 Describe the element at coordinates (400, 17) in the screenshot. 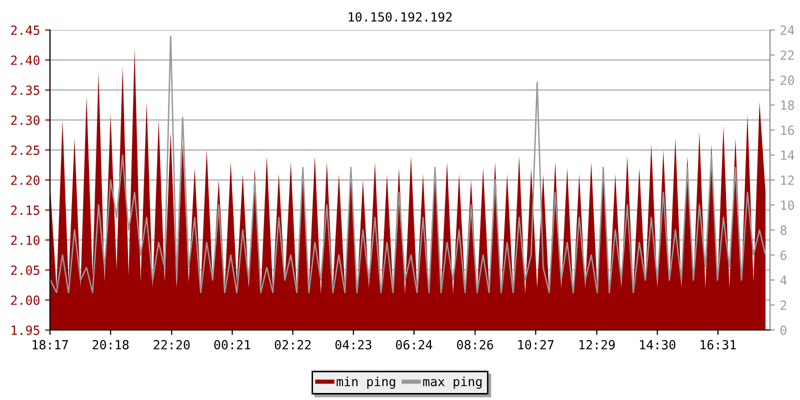

I see `chart-title: 10.150.192.192` at that location.